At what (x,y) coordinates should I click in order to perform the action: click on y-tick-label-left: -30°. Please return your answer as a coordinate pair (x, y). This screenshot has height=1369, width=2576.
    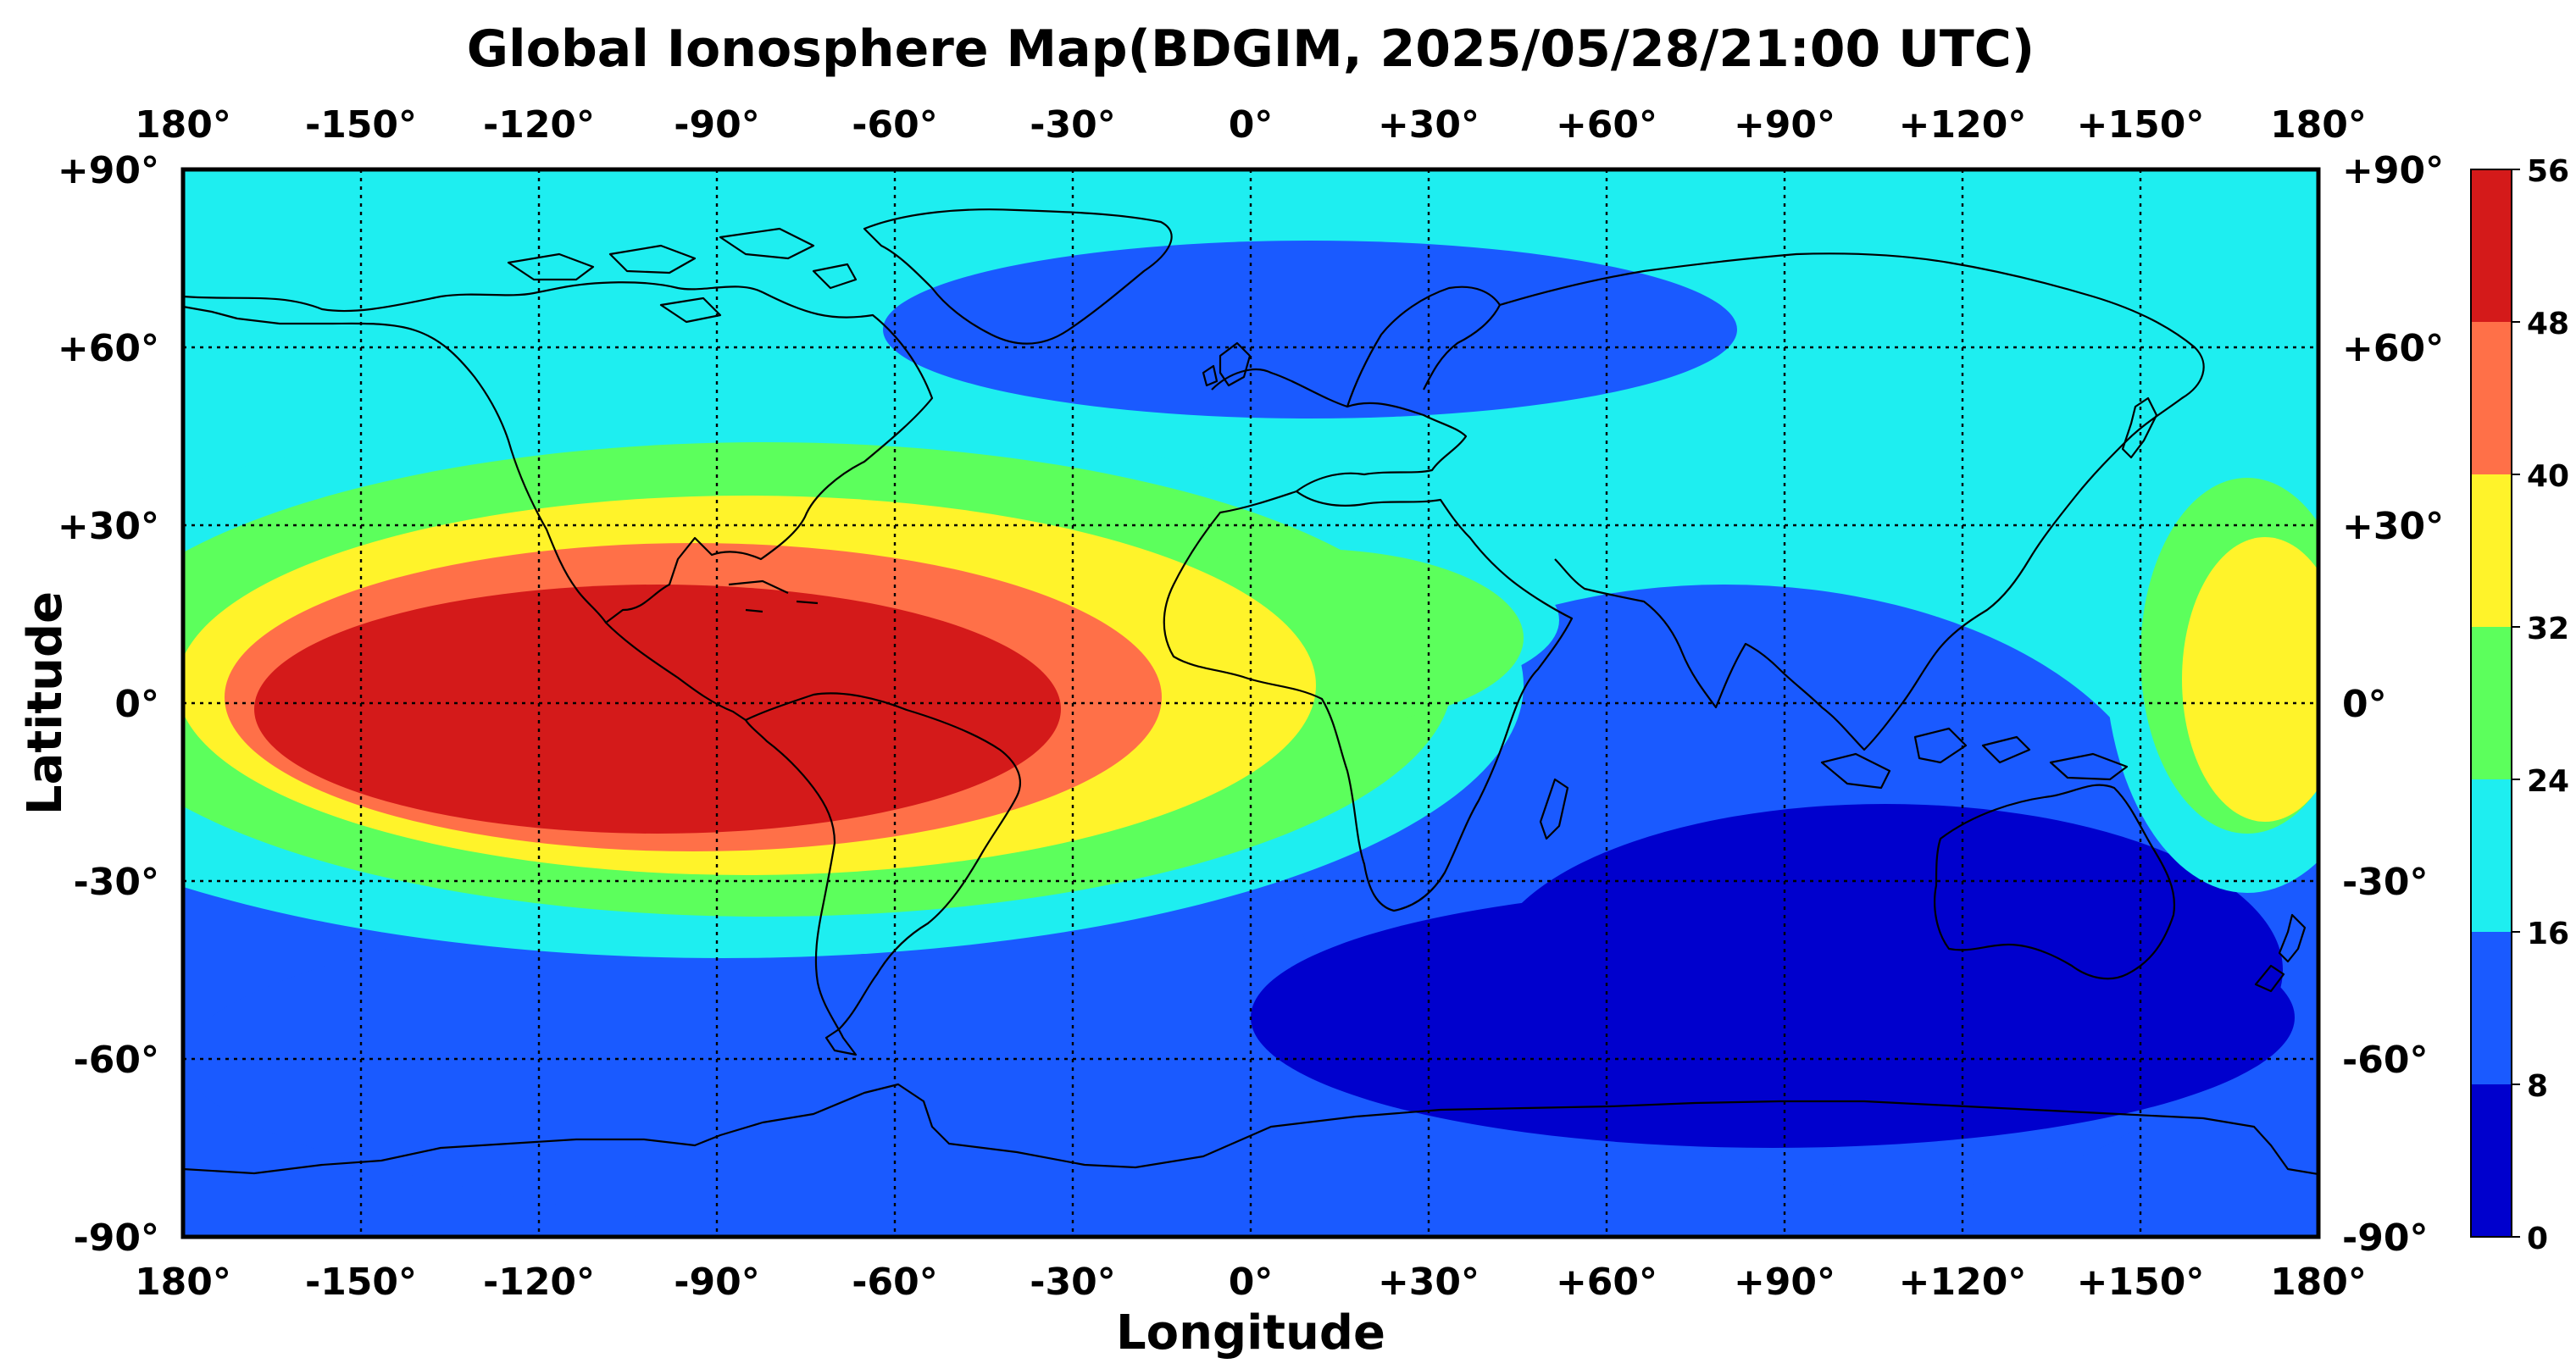
    Looking at the image, I should click on (117, 882).